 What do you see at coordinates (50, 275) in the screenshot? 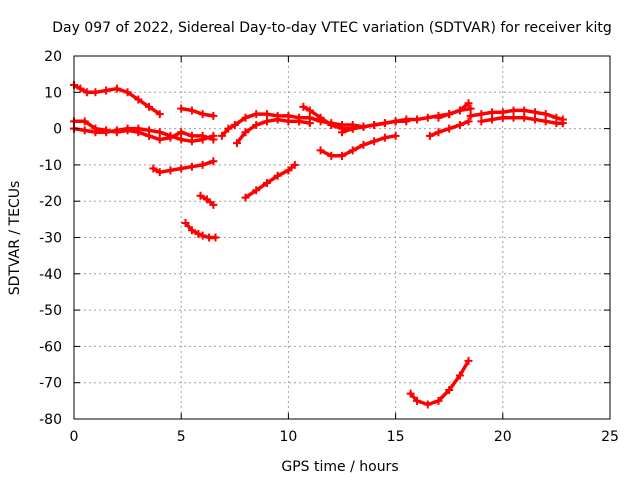
I see `y-tick-label: -40` at bounding box center [50, 275].